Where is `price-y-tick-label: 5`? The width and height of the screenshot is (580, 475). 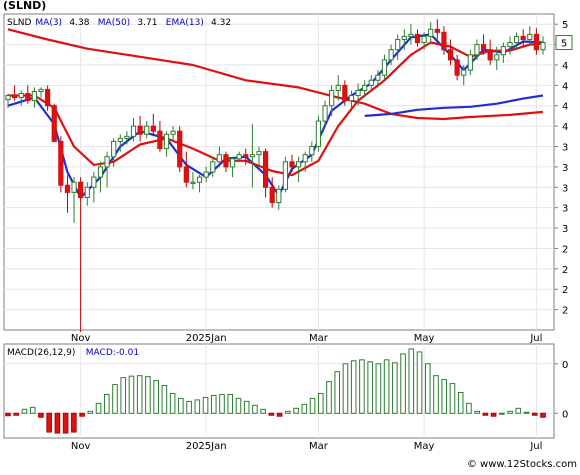
price-y-tick-label: 5 is located at coordinates (565, 25).